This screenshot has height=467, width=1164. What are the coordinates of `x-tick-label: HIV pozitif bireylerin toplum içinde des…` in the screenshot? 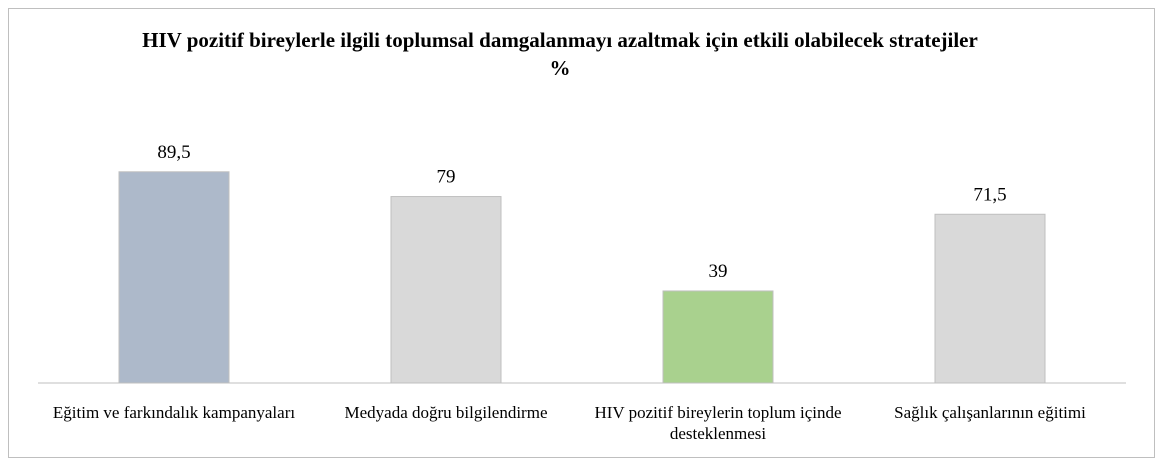 It's located at (718, 423).